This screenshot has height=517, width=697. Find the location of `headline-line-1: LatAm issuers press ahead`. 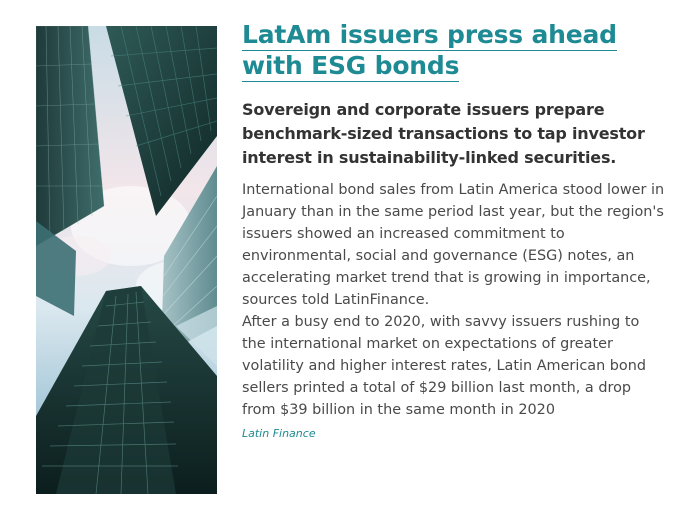

headline-line-1: LatAm issuers press ahead is located at coordinates (429, 35).